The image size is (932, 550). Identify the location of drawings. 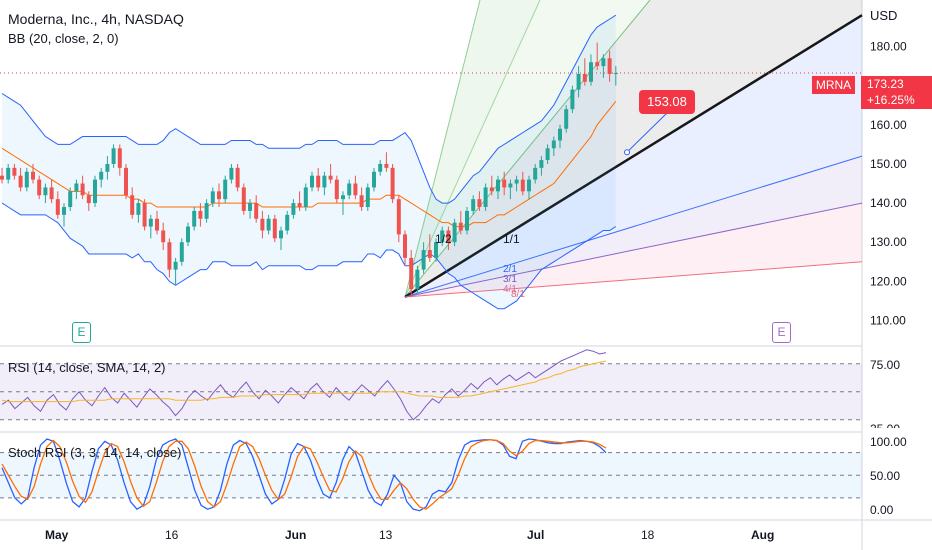
(431, 114).